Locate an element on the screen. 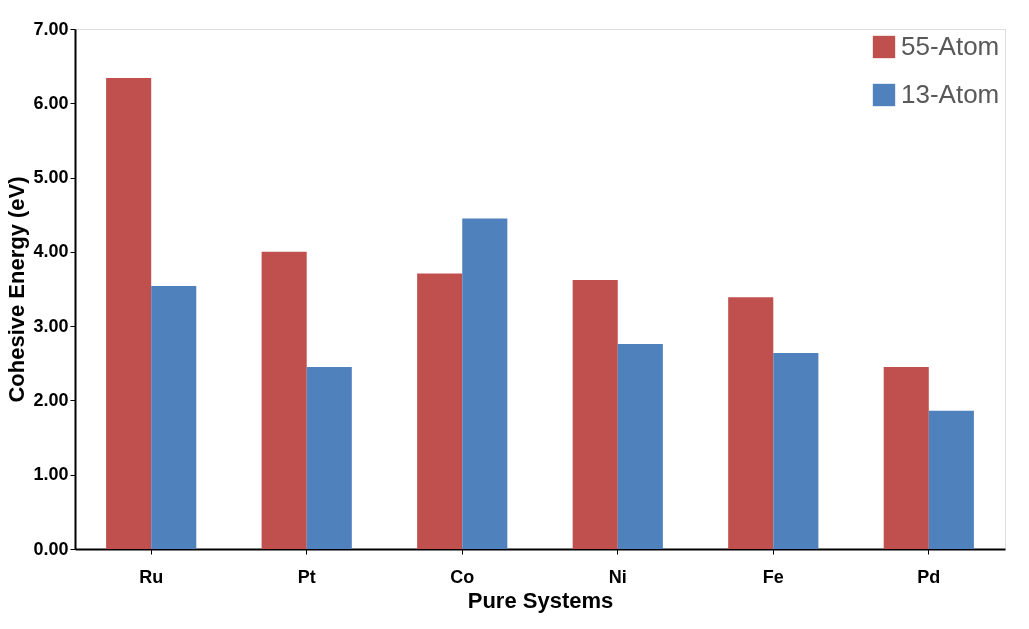 This screenshot has height=629, width=1029. y-tick-label: 1.00 is located at coordinates (51, 474).